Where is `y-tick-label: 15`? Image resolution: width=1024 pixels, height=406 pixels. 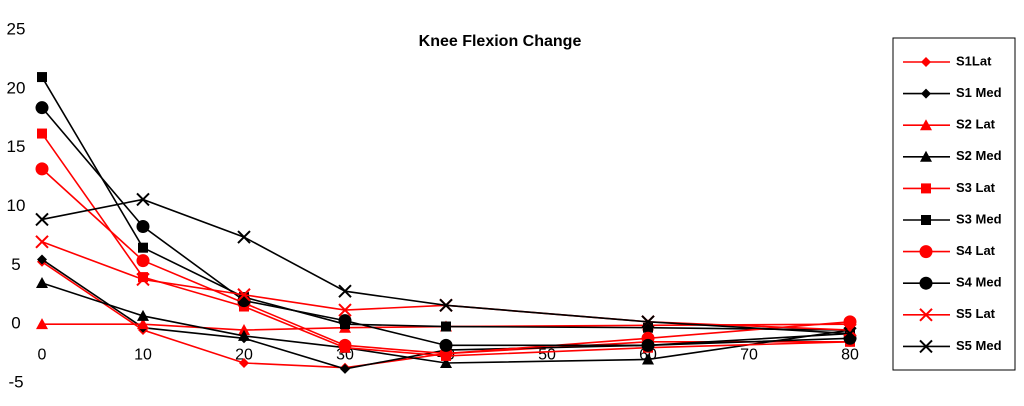 y-tick-label: 15 is located at coordinates (16, 146).